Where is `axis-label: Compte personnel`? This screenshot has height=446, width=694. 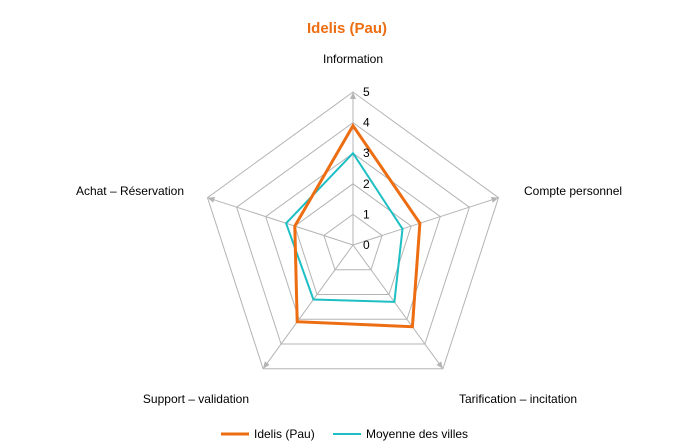
axis-label: Compte personnel is located at coordinates (573, 191).